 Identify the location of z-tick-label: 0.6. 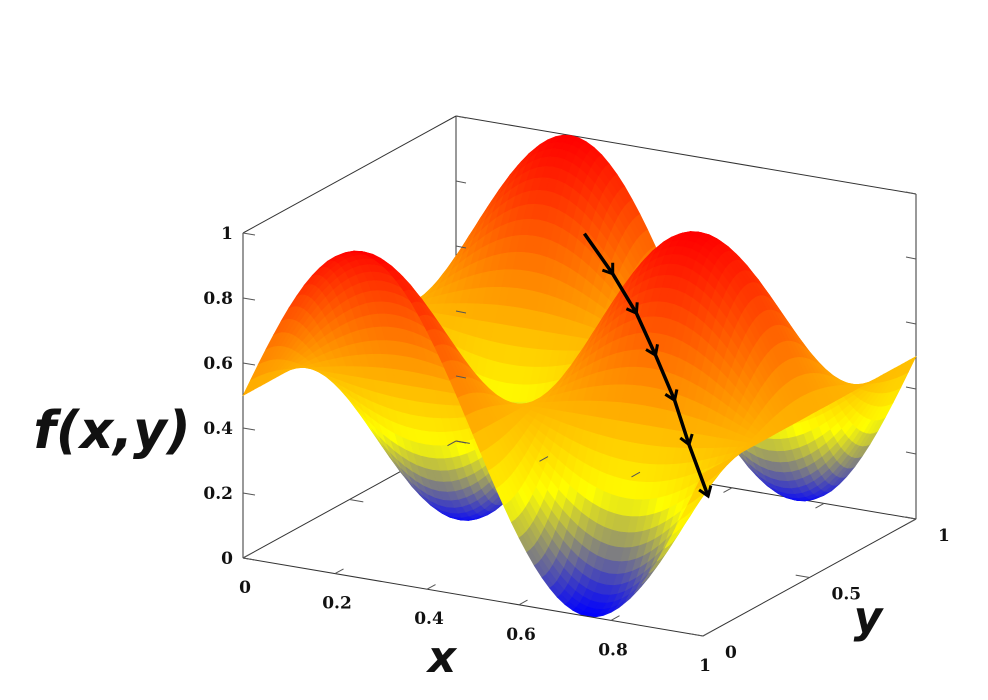
(218, 364).